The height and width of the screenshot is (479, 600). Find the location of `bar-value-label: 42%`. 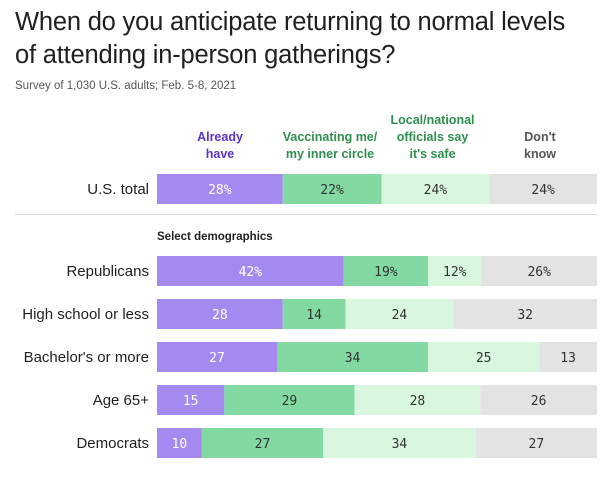

bar-value-label: 42% is located at coordinates (251, 272).